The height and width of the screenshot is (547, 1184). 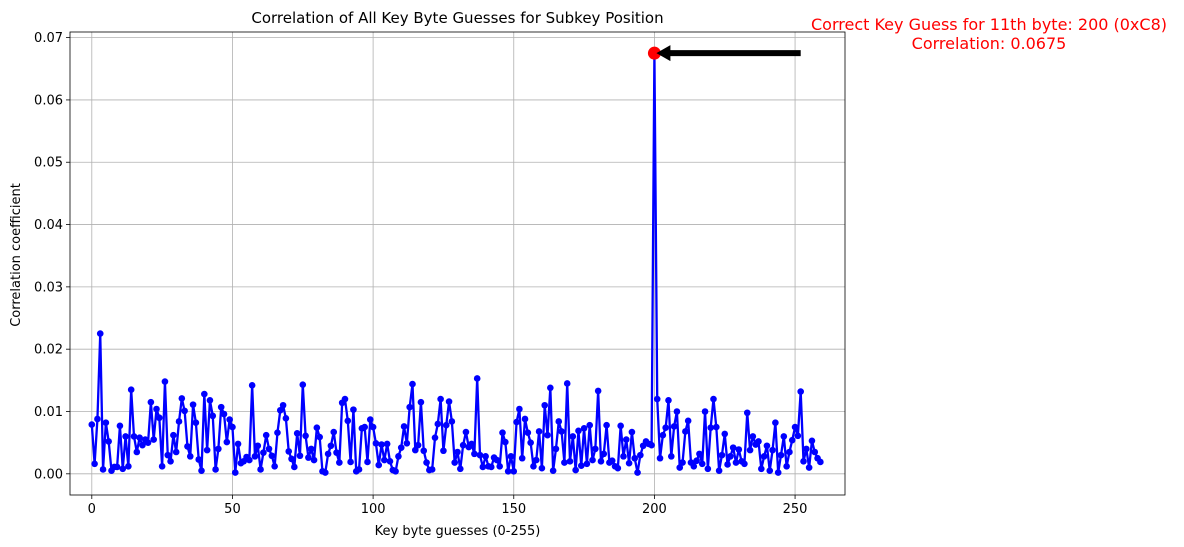 I want to click on y-tick-label: 0.06, so click(x=48, y=100).